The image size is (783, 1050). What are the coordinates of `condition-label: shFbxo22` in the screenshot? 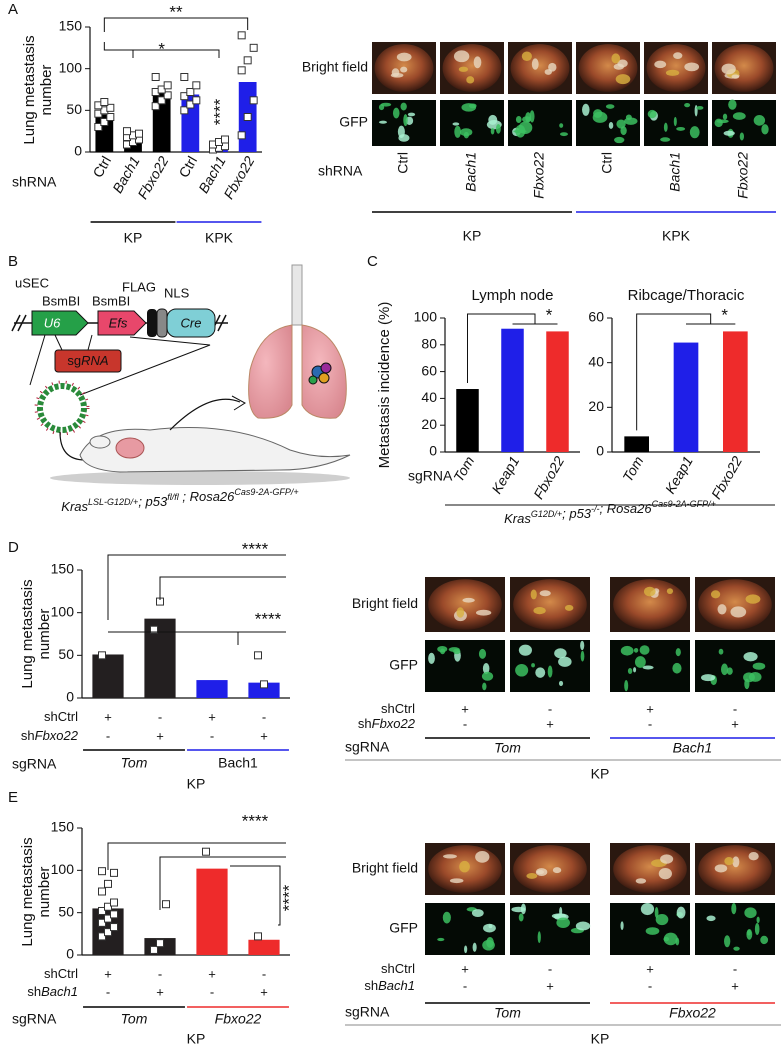 It's located at (387, 723).